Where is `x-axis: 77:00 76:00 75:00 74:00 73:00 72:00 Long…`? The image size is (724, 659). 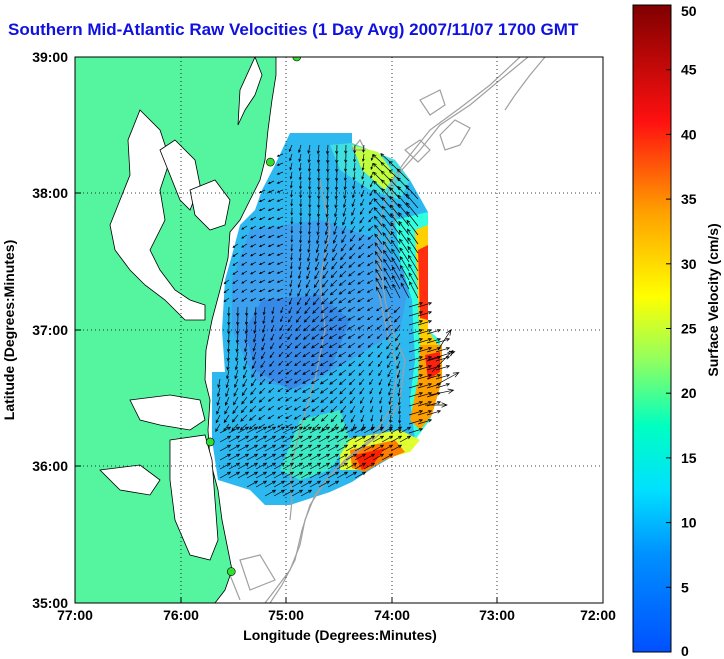 x-axis: 77:00 76:00 75:00 74:00 73:00 72:00 Long… is located at coordinates (336, 620).